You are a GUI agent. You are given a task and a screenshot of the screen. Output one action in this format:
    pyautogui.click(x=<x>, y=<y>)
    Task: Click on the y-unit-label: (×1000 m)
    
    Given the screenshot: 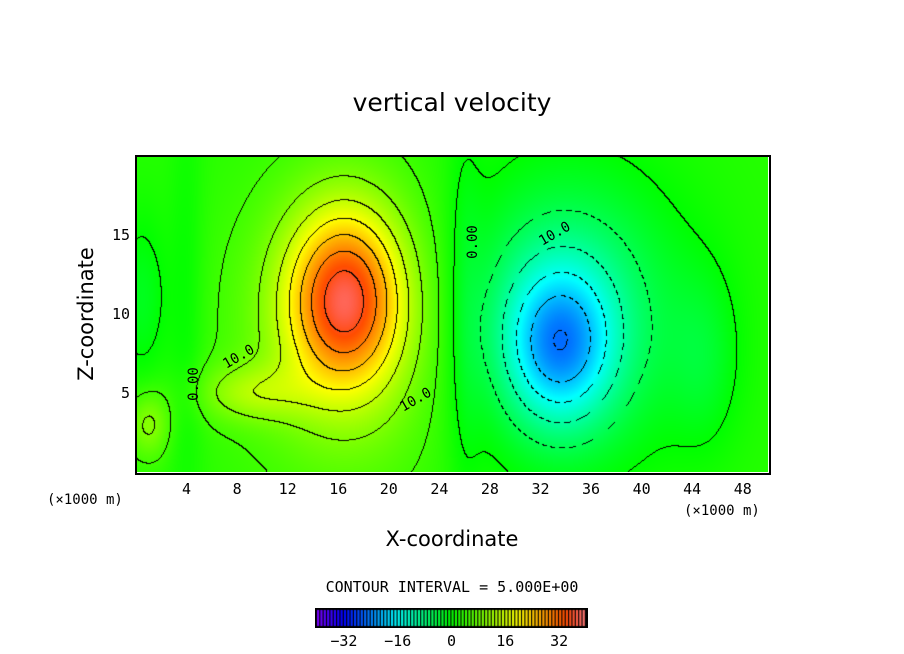 What is the action you would take?
    pyautogui.click(x=85, y=500)
    